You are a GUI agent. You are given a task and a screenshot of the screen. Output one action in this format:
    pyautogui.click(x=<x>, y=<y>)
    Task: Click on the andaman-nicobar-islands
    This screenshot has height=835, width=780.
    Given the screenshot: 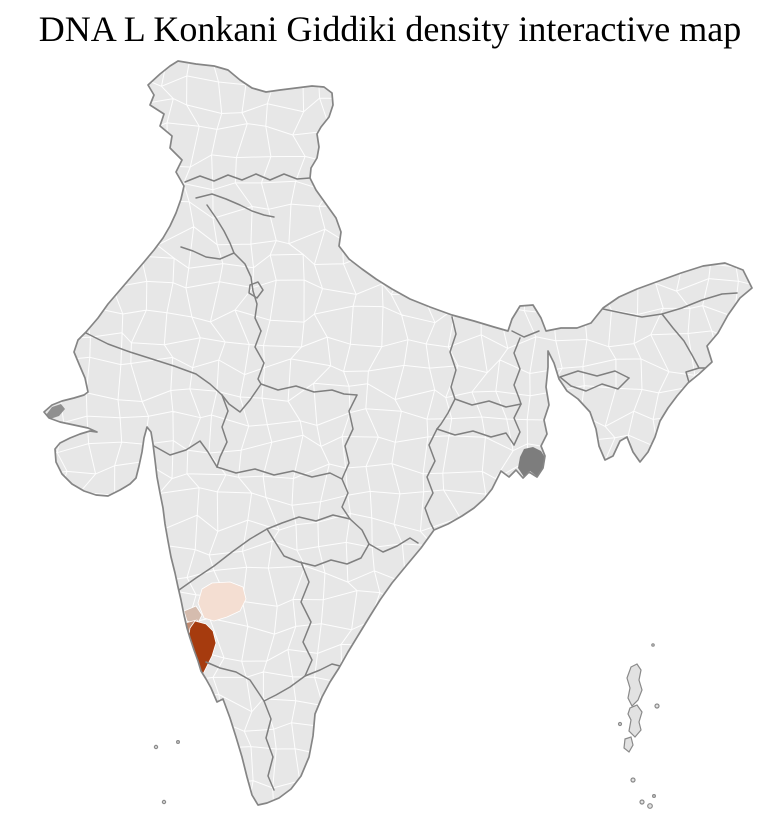 What is the action you would take?
    pyautogui.click(x=638, y=726)
    